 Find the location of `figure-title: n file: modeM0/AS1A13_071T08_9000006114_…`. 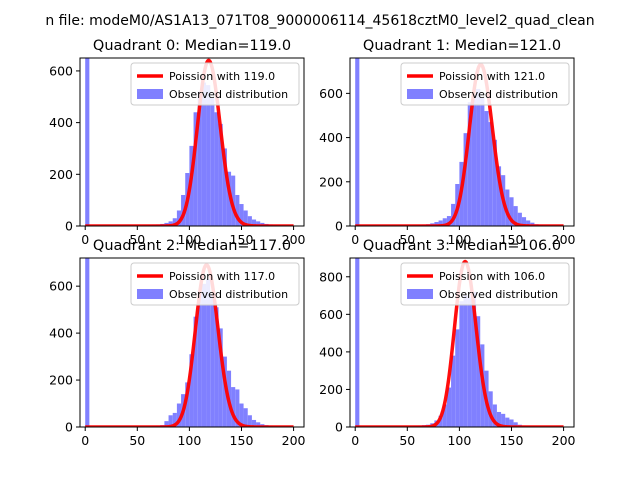

figure-title: n file: modeM0/AS1A13_071T08_9000006114_… is located at coordinates (319, 21).